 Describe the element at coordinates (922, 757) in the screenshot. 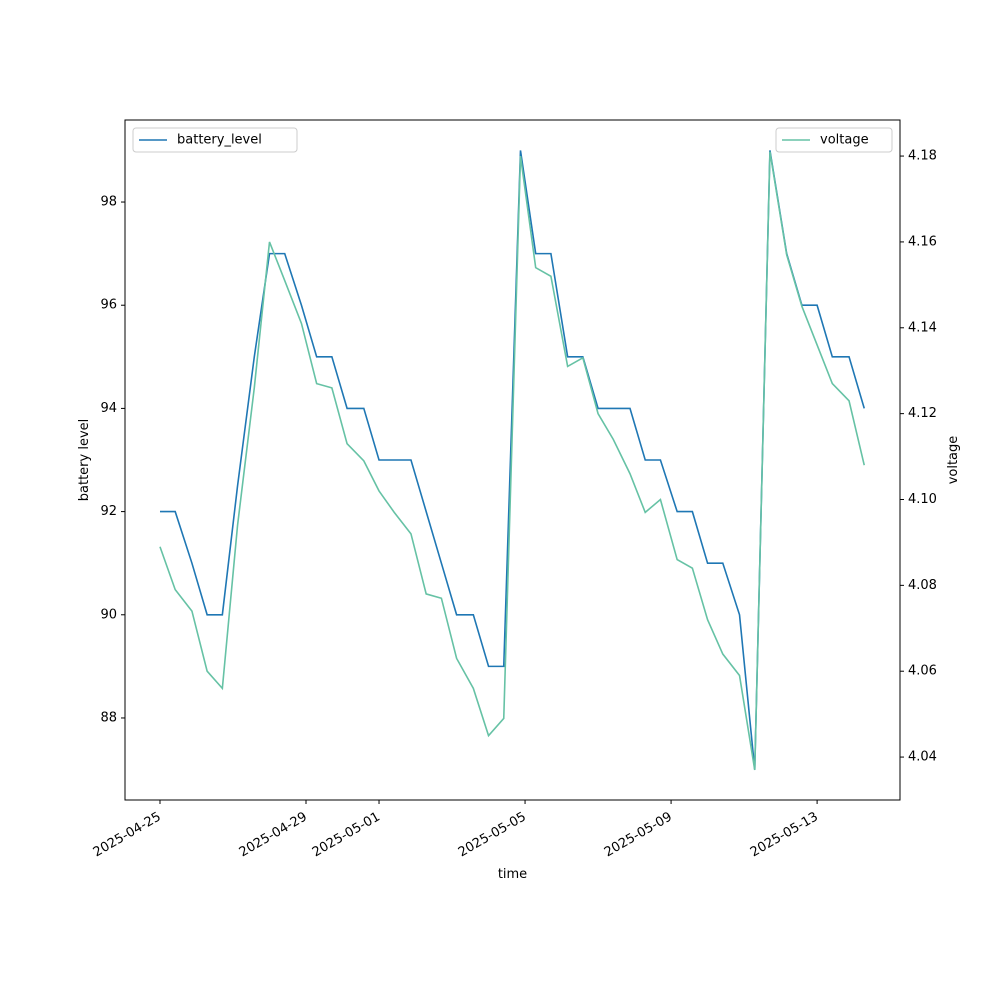

I see `y2-tick-label: 4.04` at that location.